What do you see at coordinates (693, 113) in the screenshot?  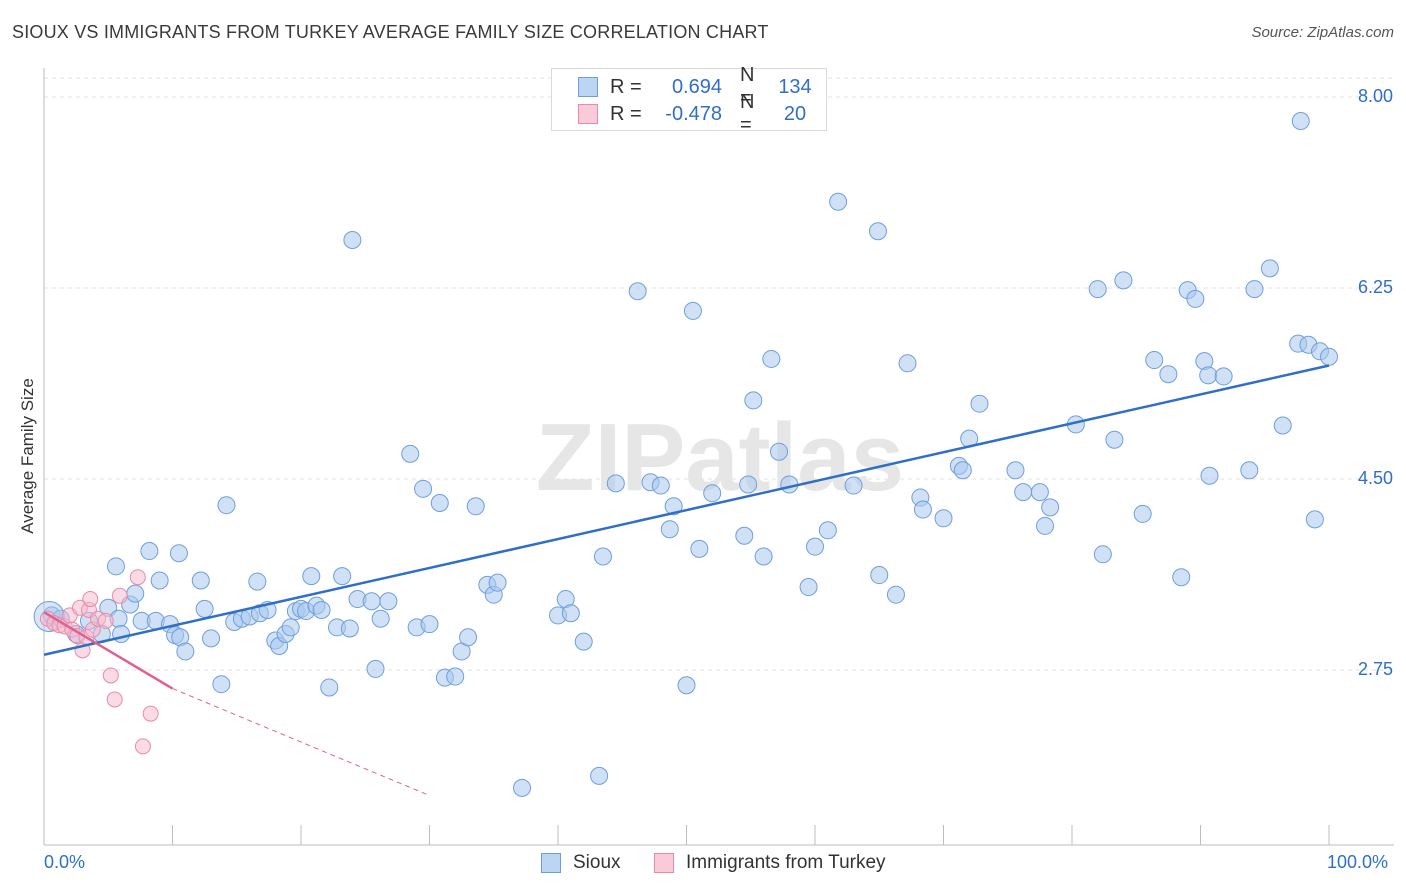 I see `legend-r-value: -0.478` at bounding box center [693, 113].